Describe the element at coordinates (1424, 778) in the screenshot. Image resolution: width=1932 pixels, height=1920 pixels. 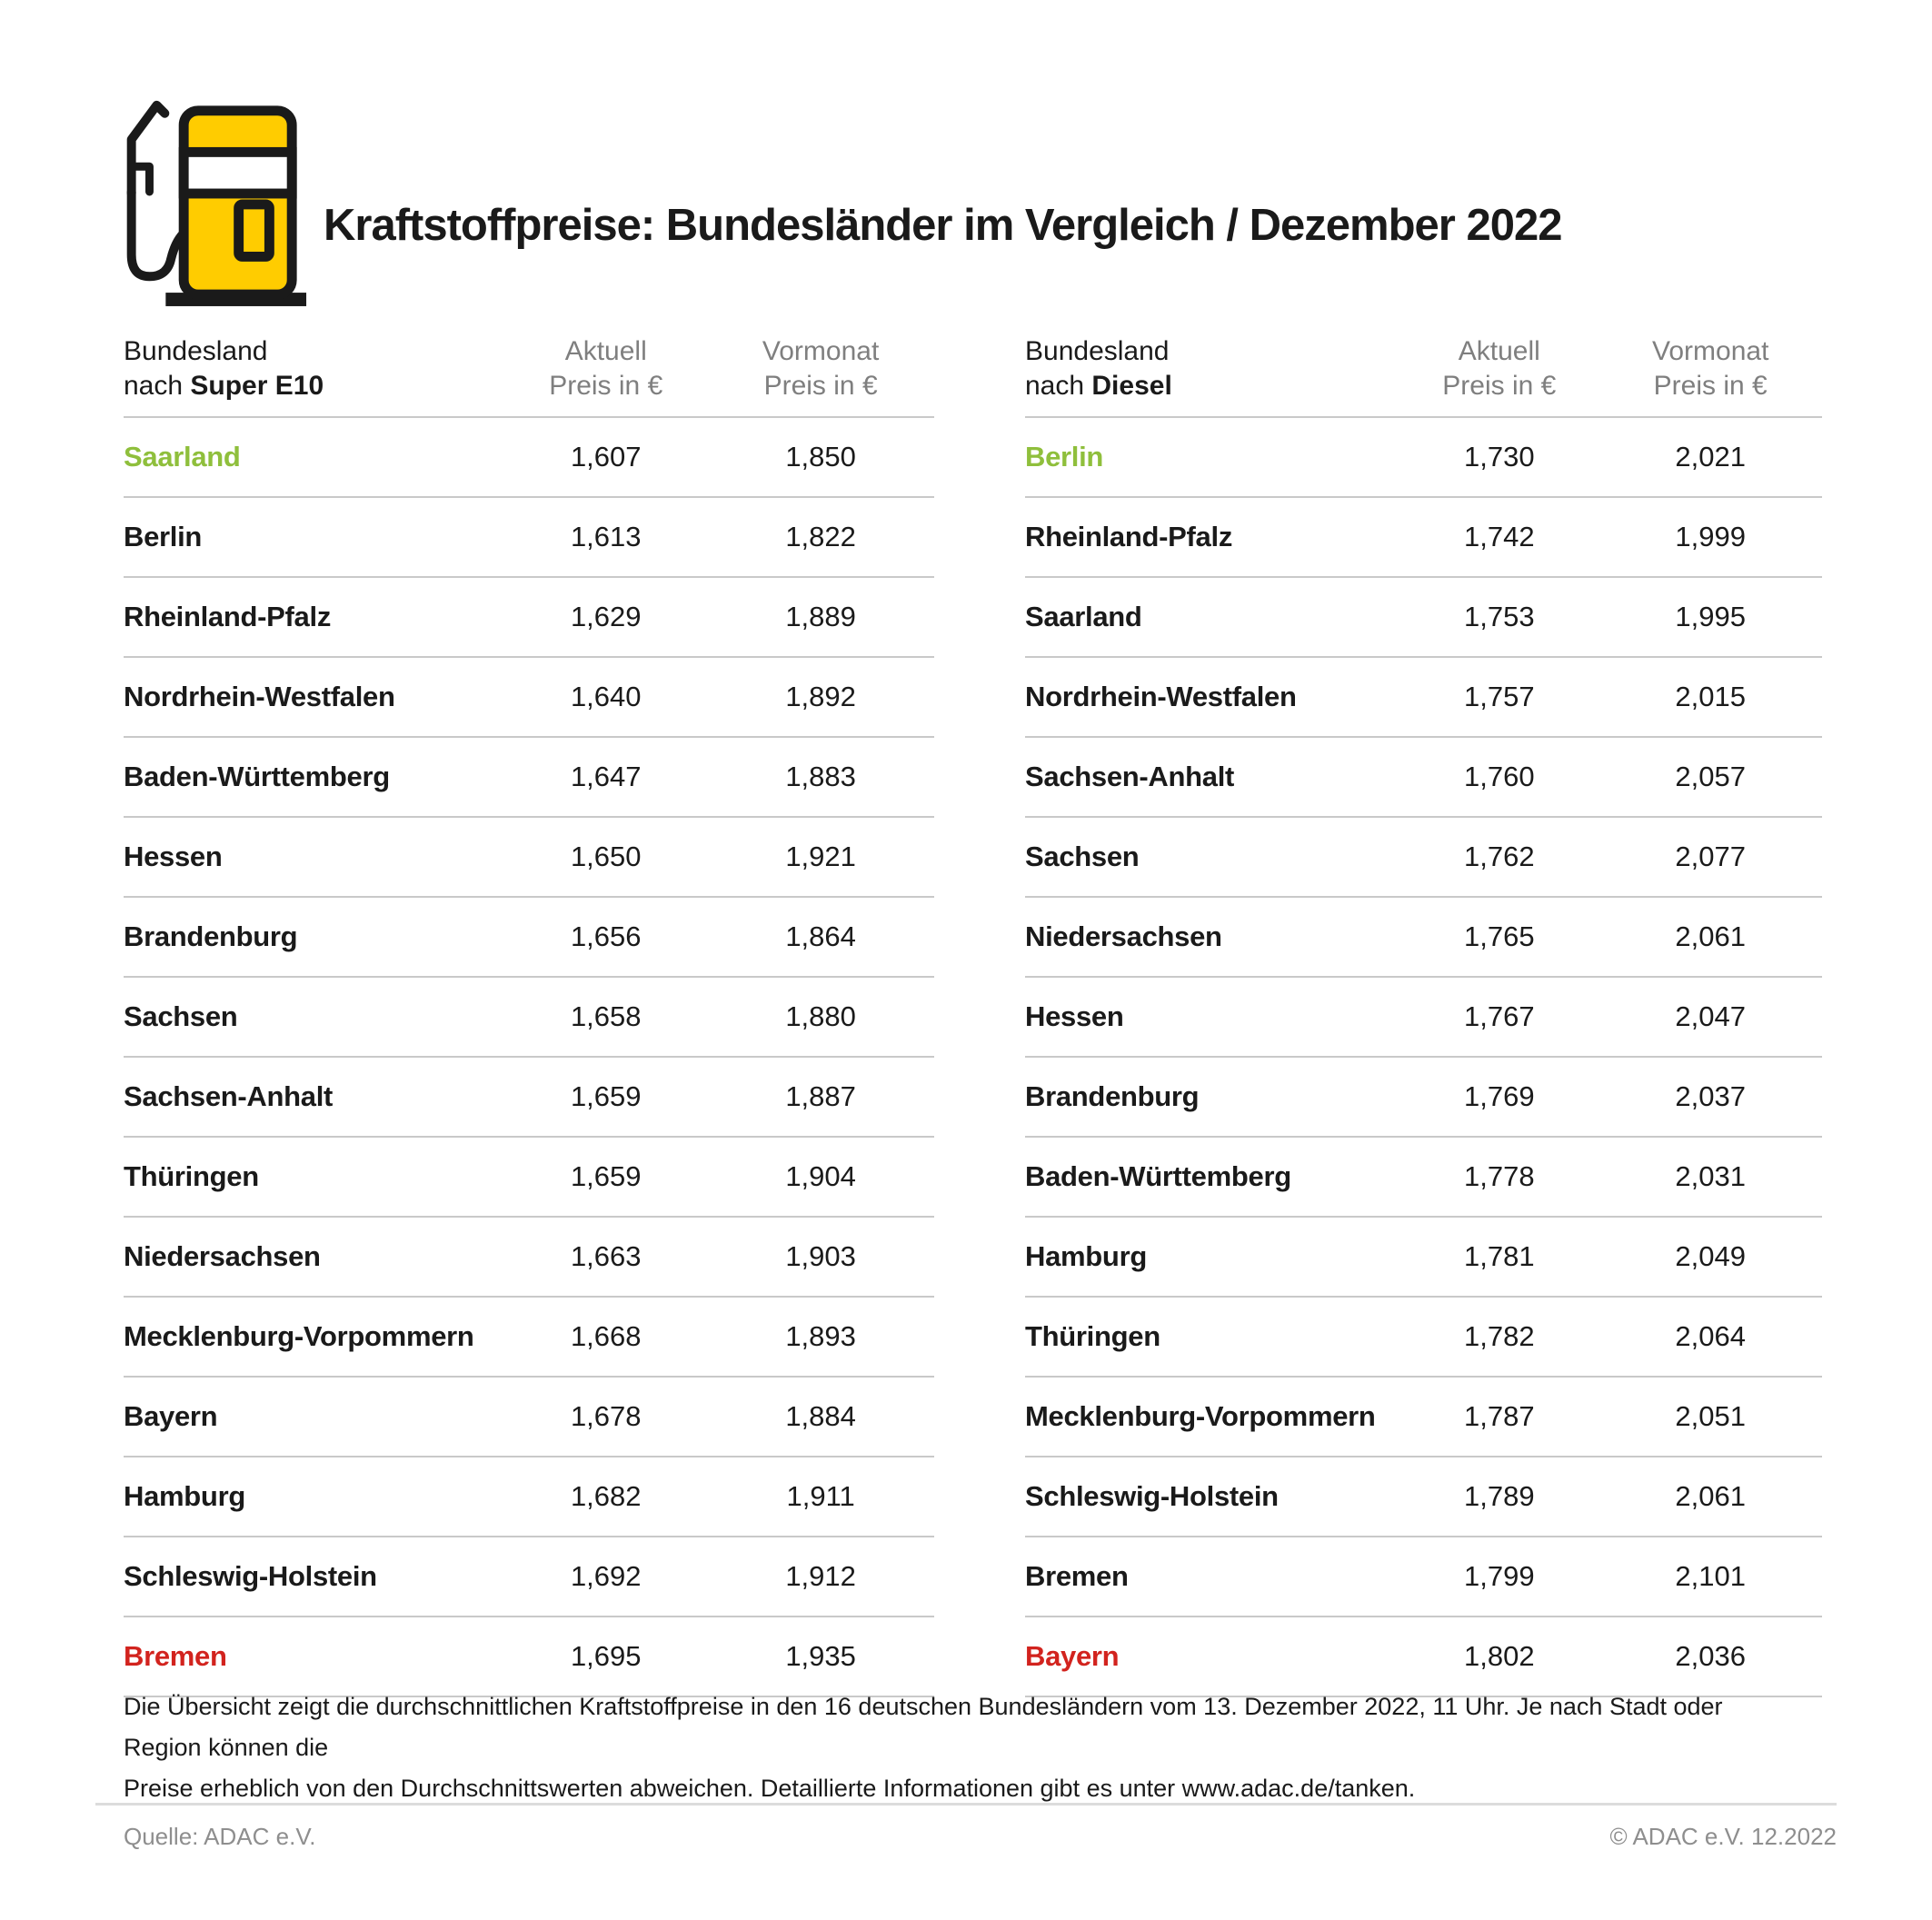
I see `table-row: Sachsen-Anhalt 1,760 2,057` at that location.